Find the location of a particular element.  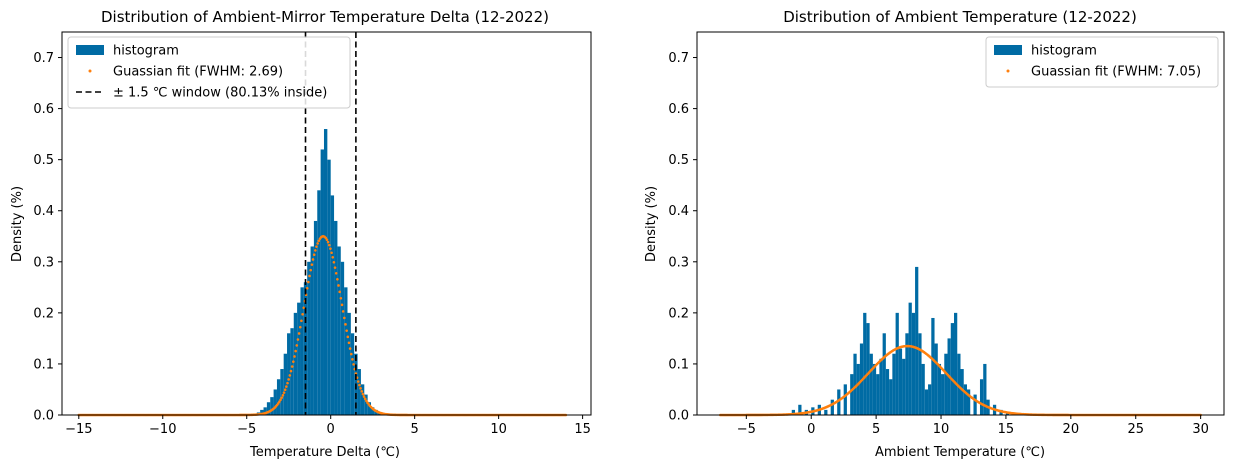

legend-box is located at coordinates (1102, 62).